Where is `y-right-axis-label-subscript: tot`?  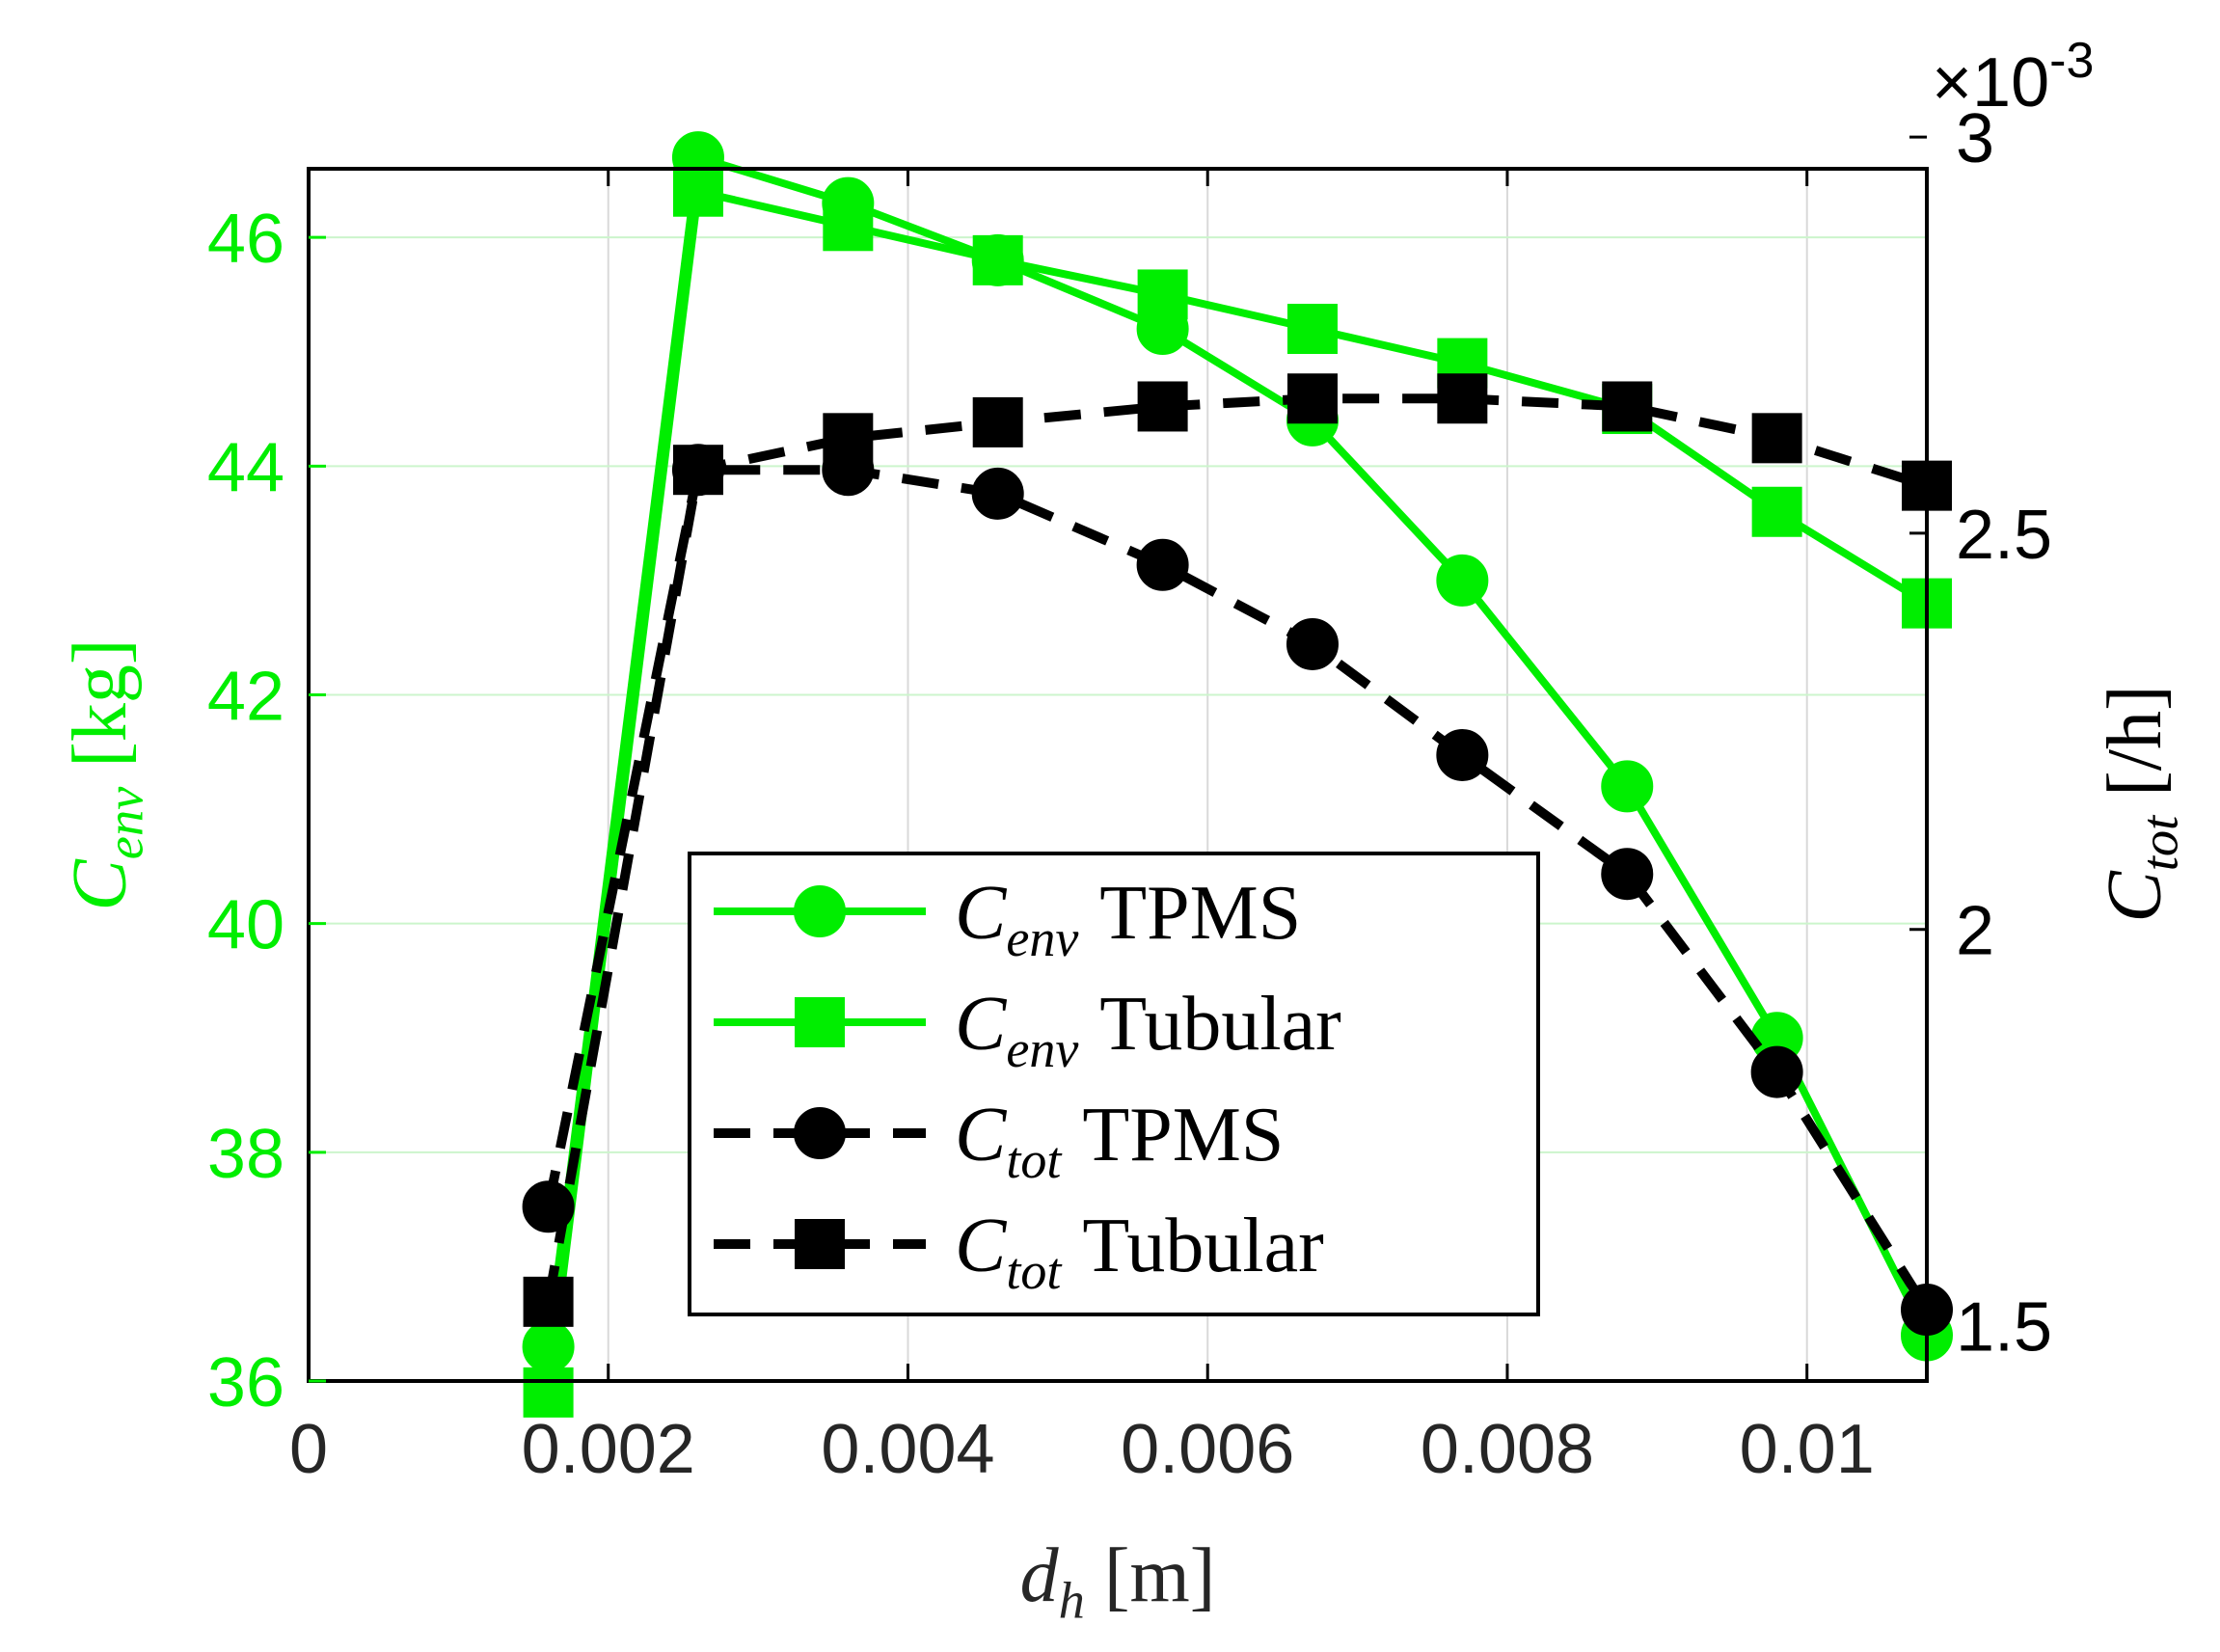
y-right-axis-label-subscript: tot is located at coordinates (2160, 842).